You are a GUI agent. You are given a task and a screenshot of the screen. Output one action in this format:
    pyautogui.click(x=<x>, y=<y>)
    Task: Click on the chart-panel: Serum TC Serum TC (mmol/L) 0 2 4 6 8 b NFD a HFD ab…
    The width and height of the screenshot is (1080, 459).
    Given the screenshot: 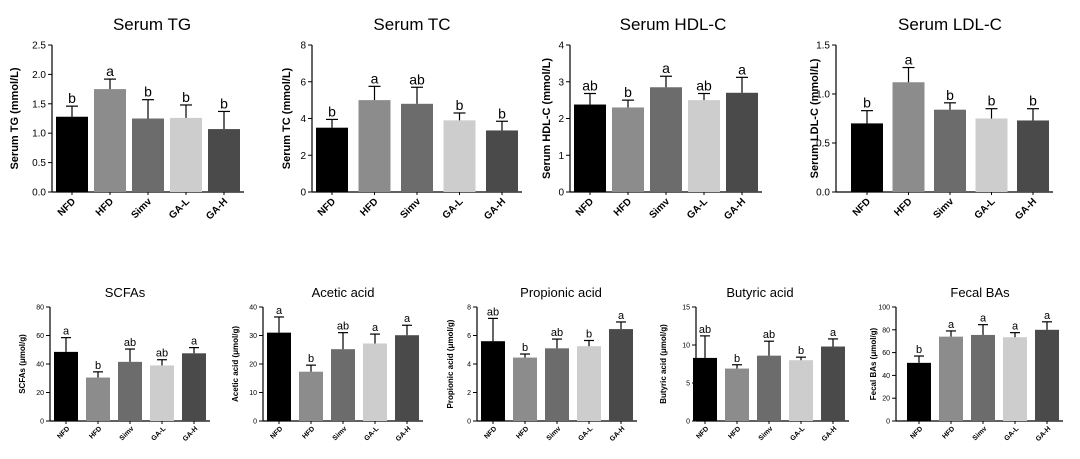 What is the action you would take?
    pyautogui.click(x=401, y=118)
    